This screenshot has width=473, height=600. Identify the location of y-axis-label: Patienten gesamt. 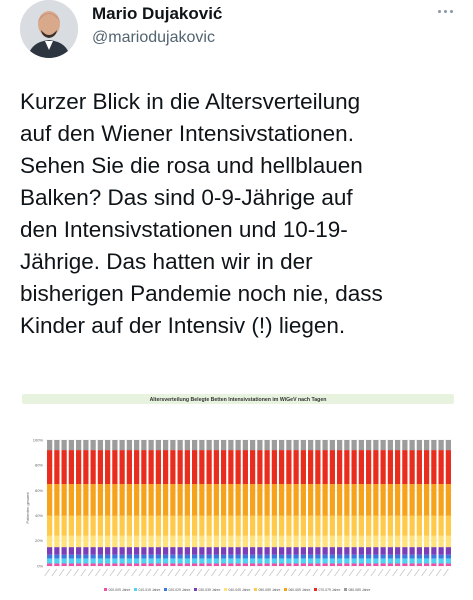
(27, 508).